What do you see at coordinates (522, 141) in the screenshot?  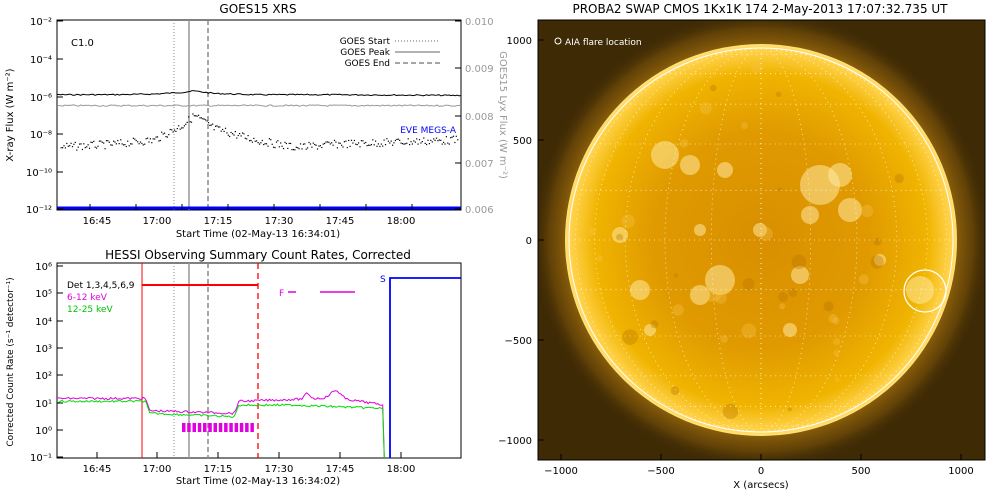 I see `swap-ytick-label: 500` at bounding box center [522, 141].